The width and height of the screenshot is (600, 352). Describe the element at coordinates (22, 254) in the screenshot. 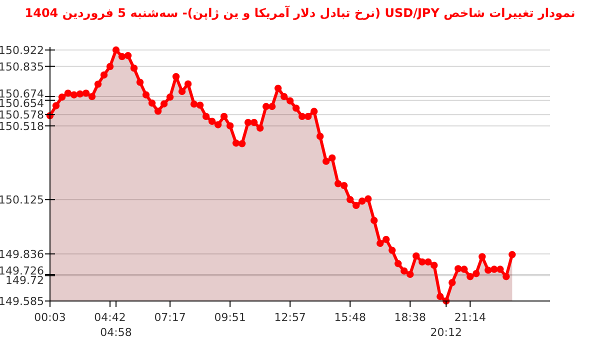

I see `y-tick-label: 149.836` at that location.